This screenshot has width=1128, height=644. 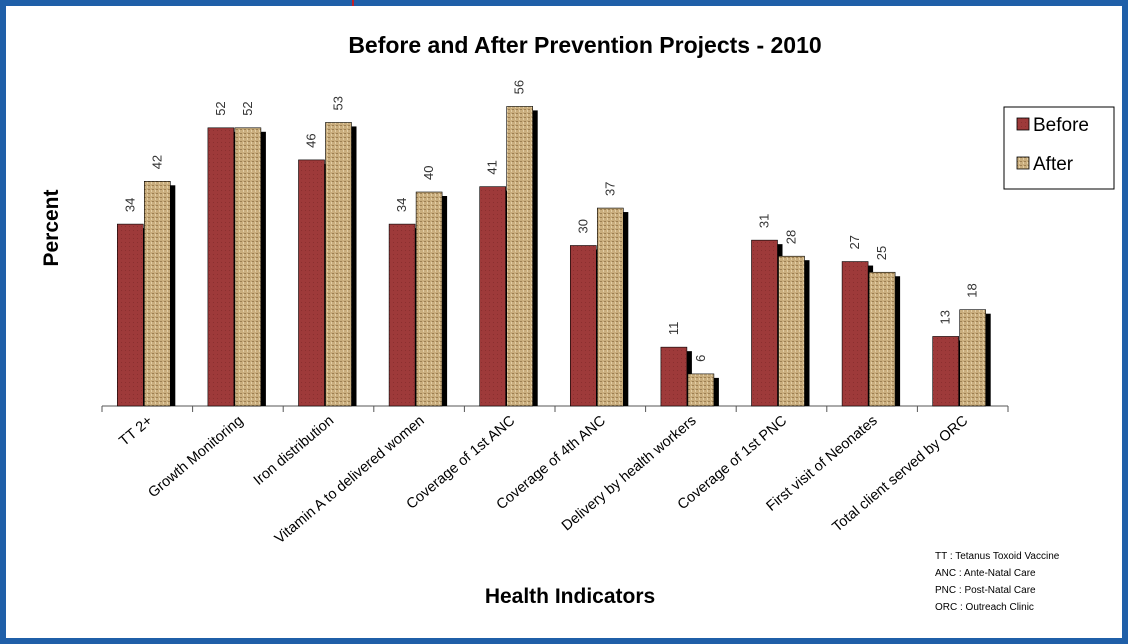 What do you see at coordinates (945, 317) in the screenshot?
I see `data-label: 13` at bounding box center [945, 317].